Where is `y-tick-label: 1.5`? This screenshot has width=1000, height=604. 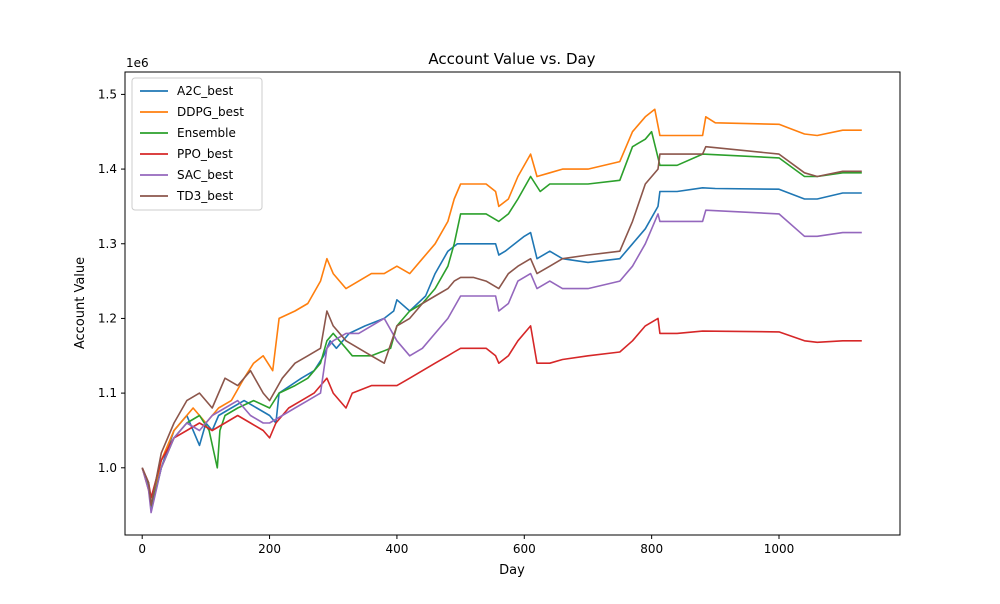
y-tick-label: 1.5 is located at coordinates (107, 94).